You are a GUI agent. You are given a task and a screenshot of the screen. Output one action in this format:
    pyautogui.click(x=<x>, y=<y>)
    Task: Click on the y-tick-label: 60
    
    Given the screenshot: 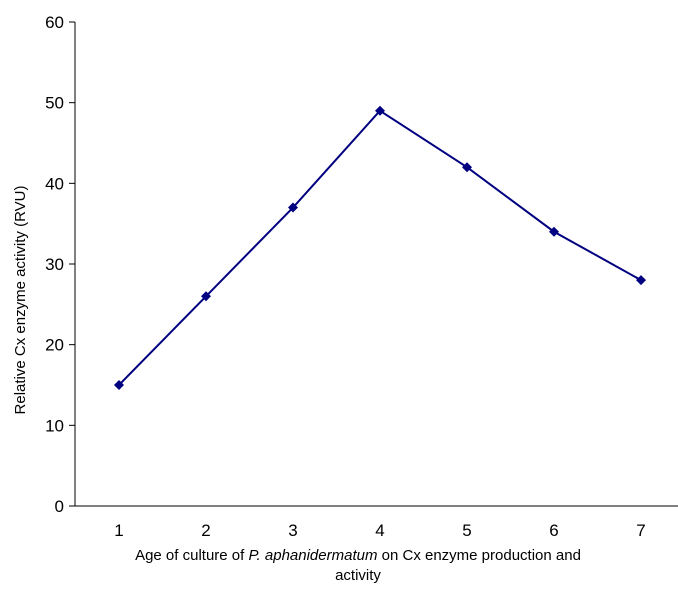 What is the action you would take?
    pyautogui.click(x=54, y=22)
    